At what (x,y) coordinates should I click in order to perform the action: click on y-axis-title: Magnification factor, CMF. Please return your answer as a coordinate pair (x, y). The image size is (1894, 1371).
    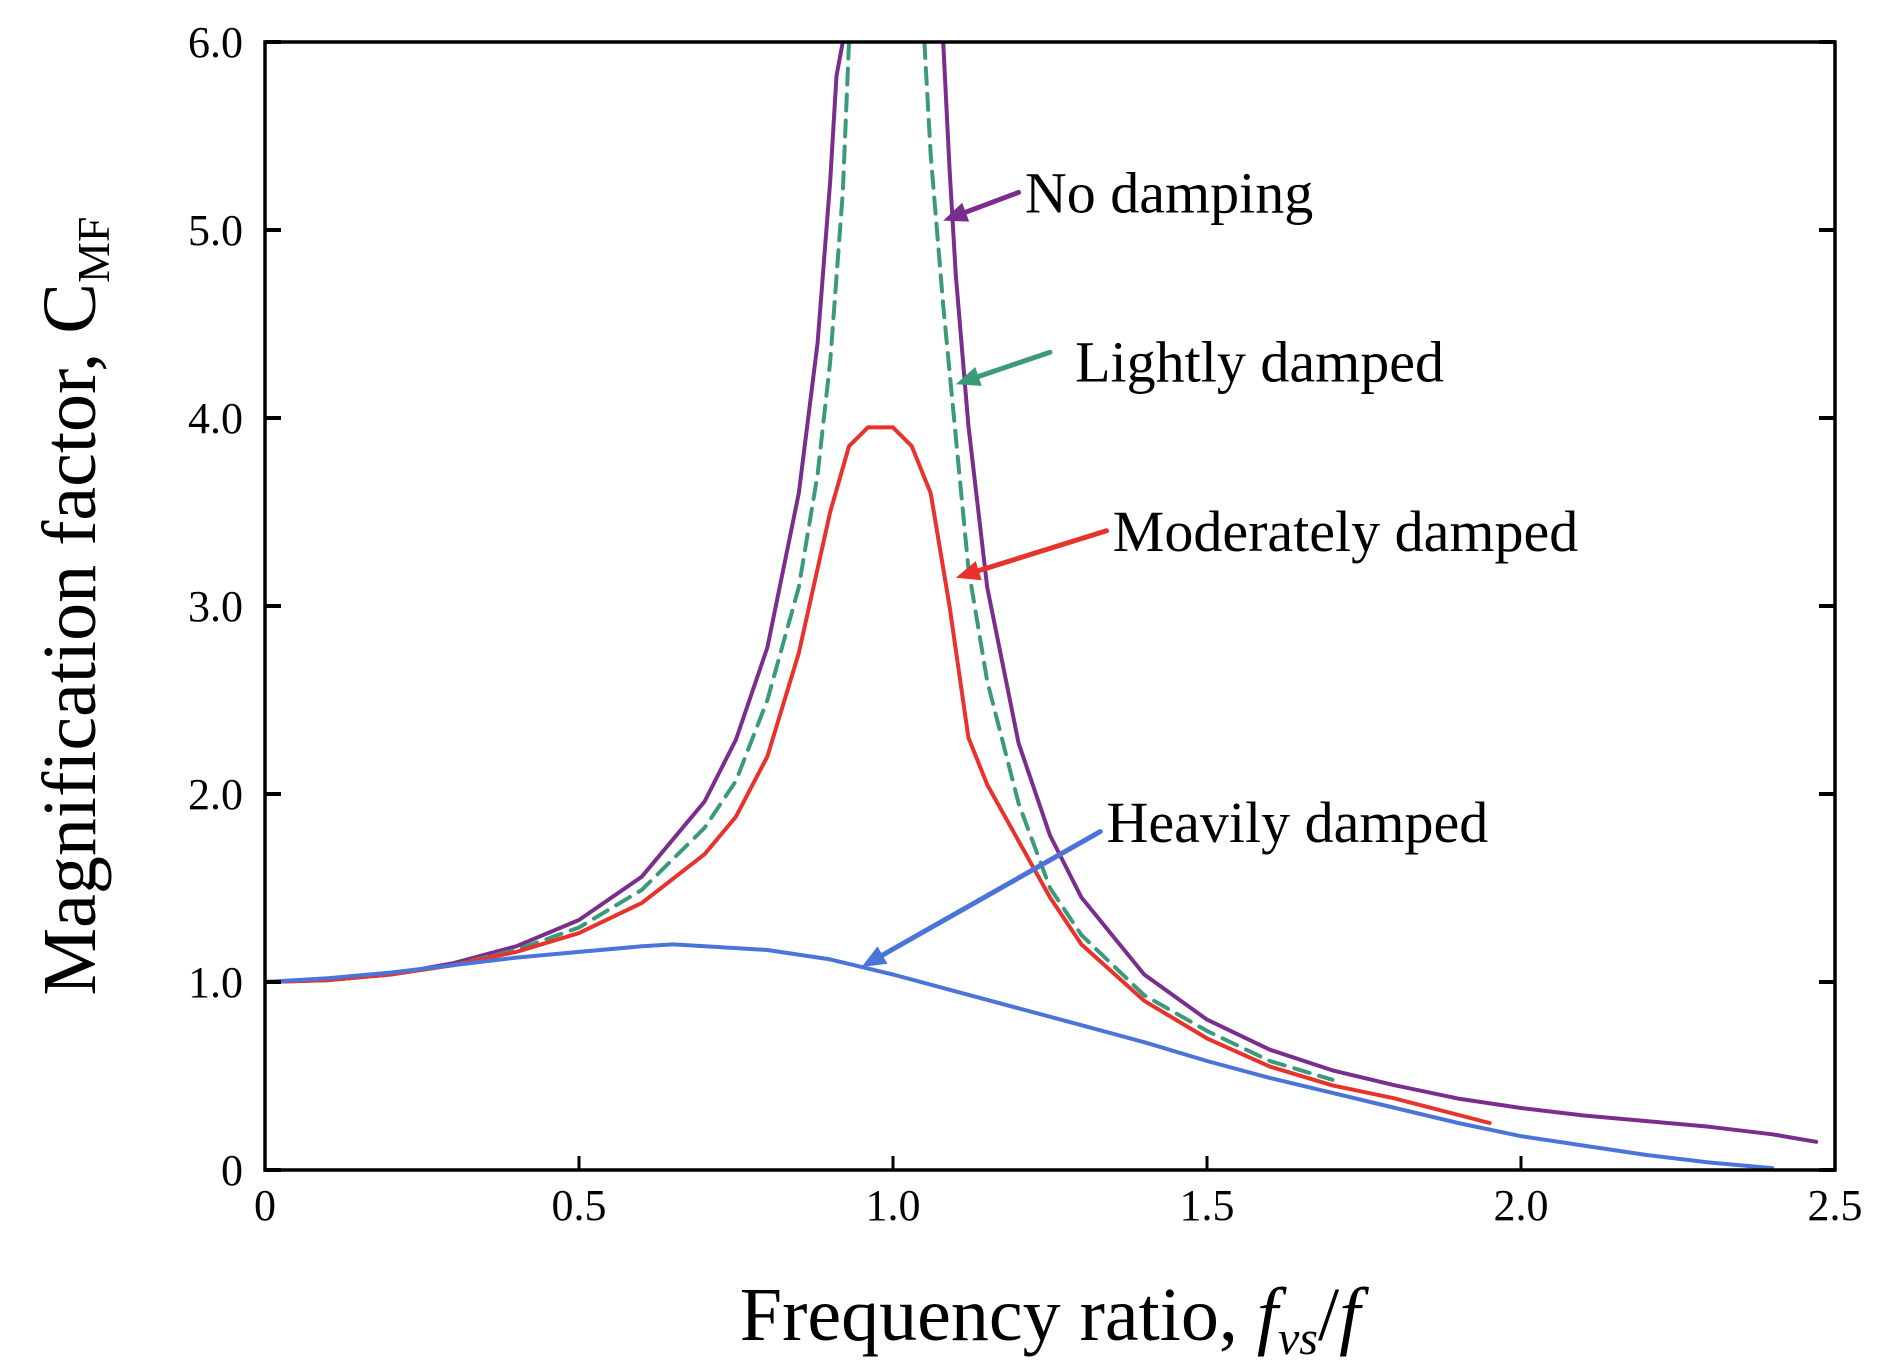
    Looking at the image, I should click on (73, 606).